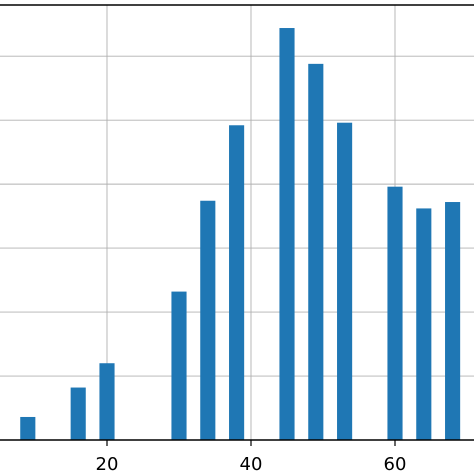 The width and height of the screenshot is (474, 474). I want to click on x-ticks: 20 40 60, so click(251, 457).